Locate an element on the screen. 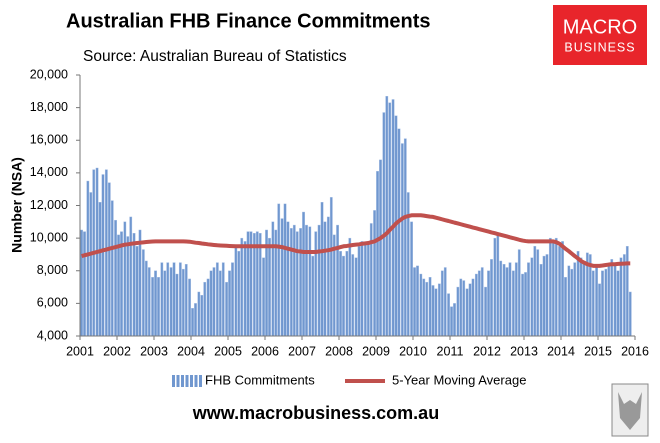  line is located at coordinates (356, 240).